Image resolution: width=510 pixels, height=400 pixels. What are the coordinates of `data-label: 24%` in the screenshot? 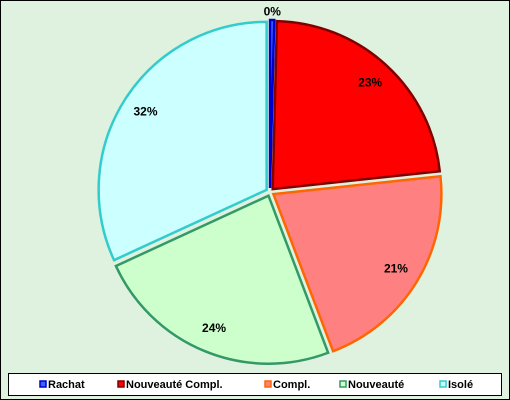 It's located at (214, 328).